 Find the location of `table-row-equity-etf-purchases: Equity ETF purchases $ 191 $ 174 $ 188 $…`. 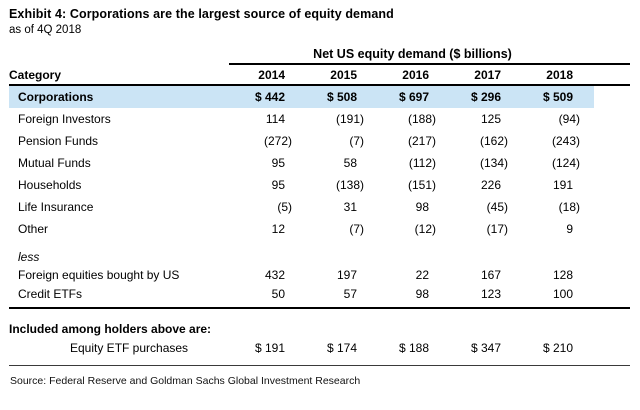

table-row-equity-etf-purchases: Equity ETF purchases $ 191 $ 174 $ 188 $… is located at coordinates (319, 347).